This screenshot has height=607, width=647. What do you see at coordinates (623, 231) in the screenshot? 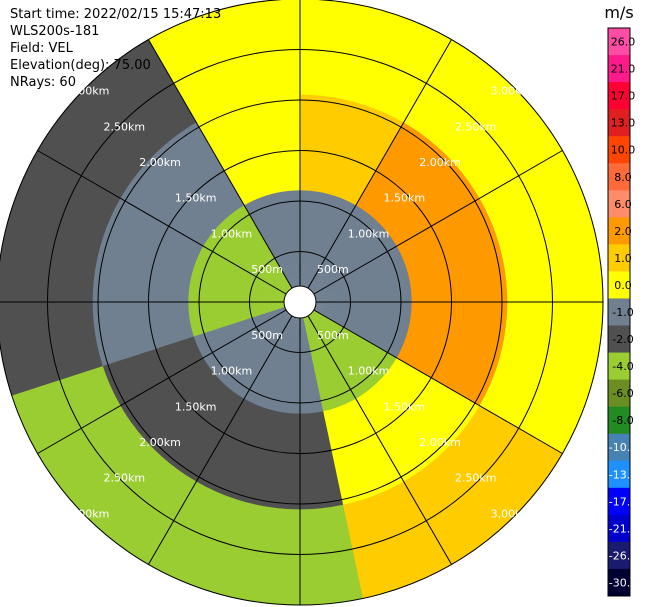
I see `colorbar-tick: 2.0` at bounding box center [623, 231].